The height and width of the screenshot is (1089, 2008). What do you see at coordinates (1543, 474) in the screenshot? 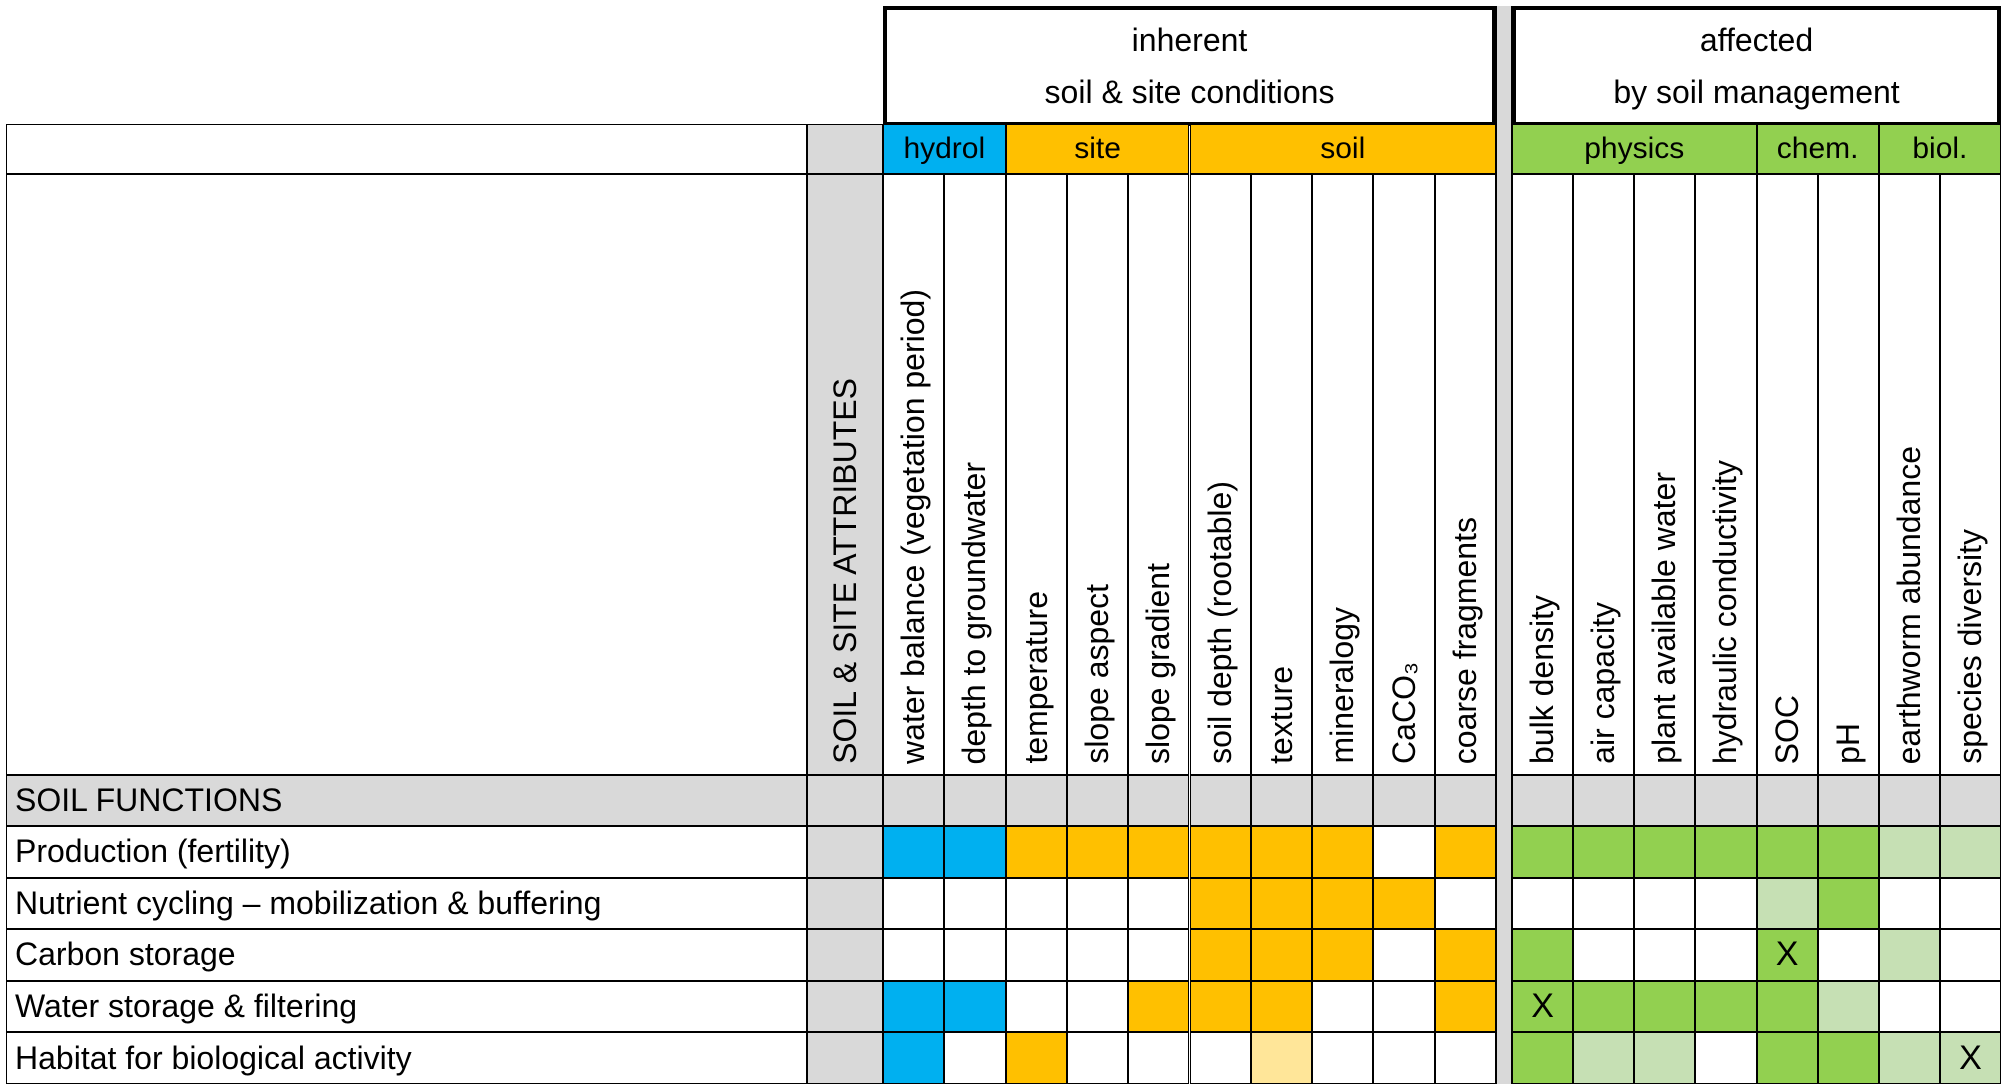
I see `column-header: bulk density` at bounding box center [1543, 474].